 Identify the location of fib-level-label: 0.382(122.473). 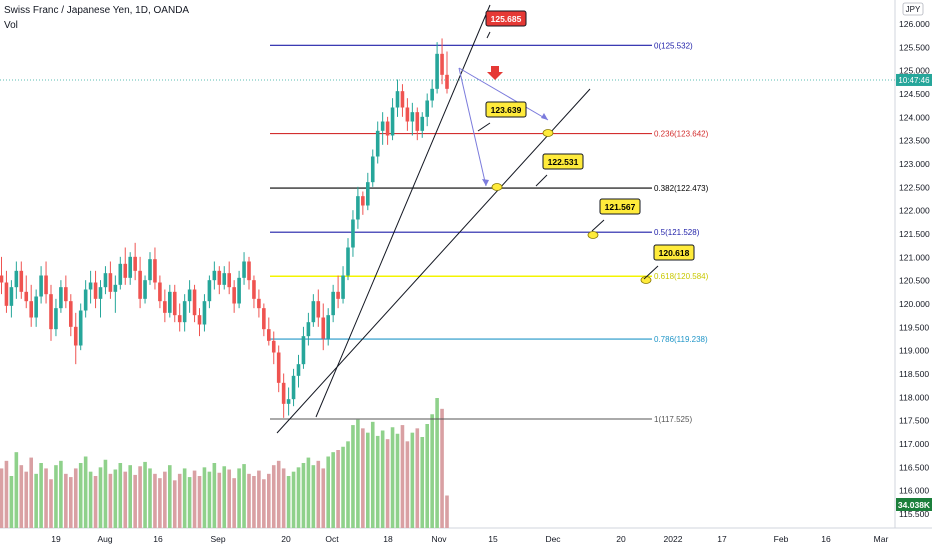
(681, 188).